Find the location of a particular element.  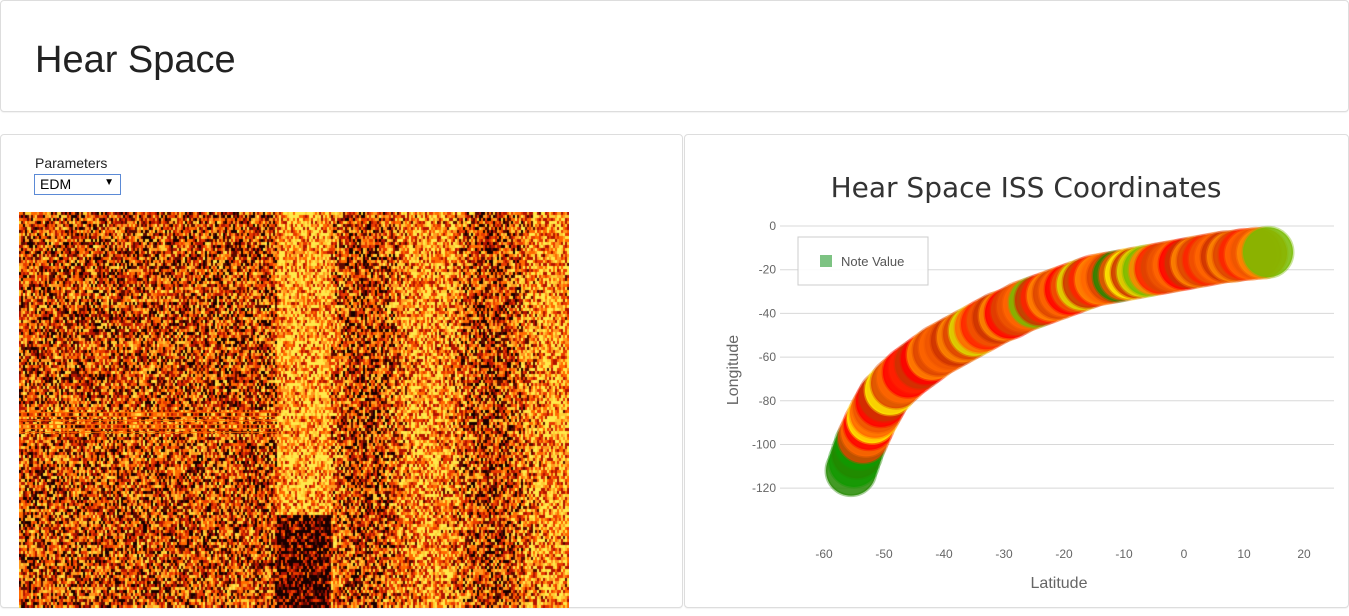

legend-box is located at coordinates (863, 261).